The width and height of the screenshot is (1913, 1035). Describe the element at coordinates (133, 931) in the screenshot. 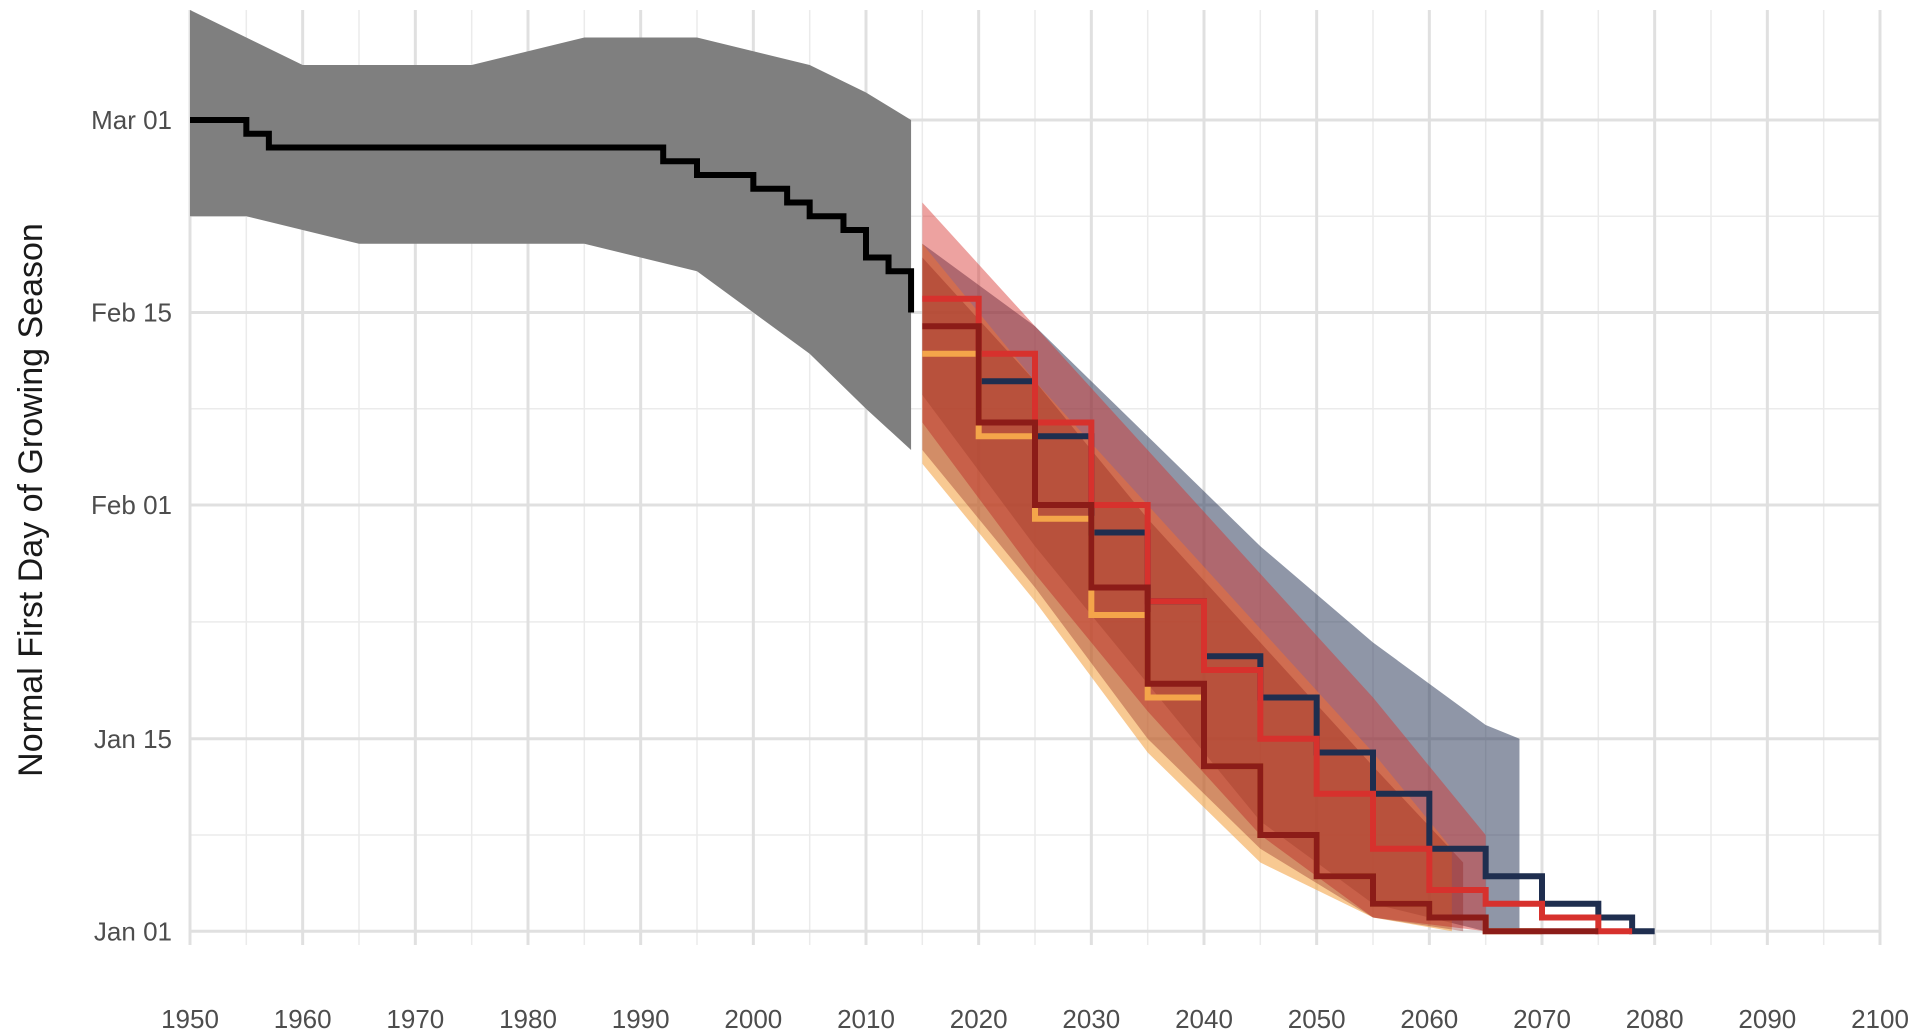

I see `y-tick-label: Jan 01` at that location.